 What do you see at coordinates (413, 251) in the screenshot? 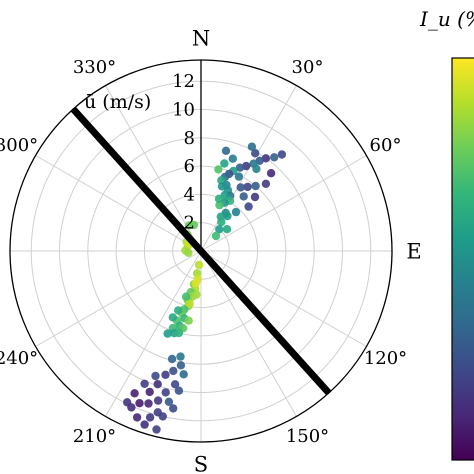
I see `cardinal-label: E` at bounding box center [413, 251].